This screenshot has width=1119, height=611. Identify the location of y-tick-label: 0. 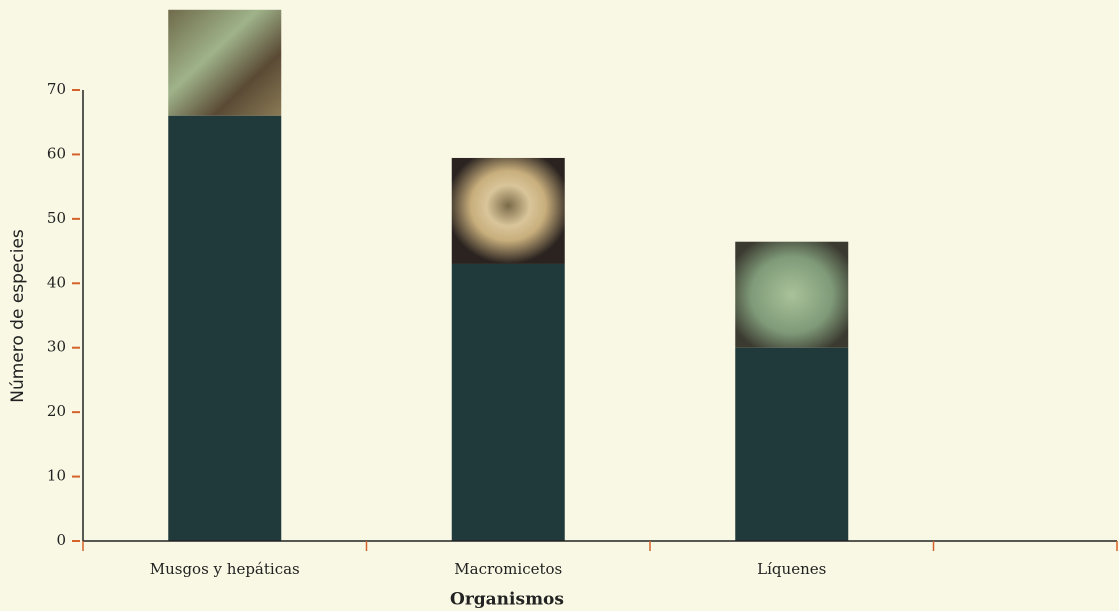
(61, 540).